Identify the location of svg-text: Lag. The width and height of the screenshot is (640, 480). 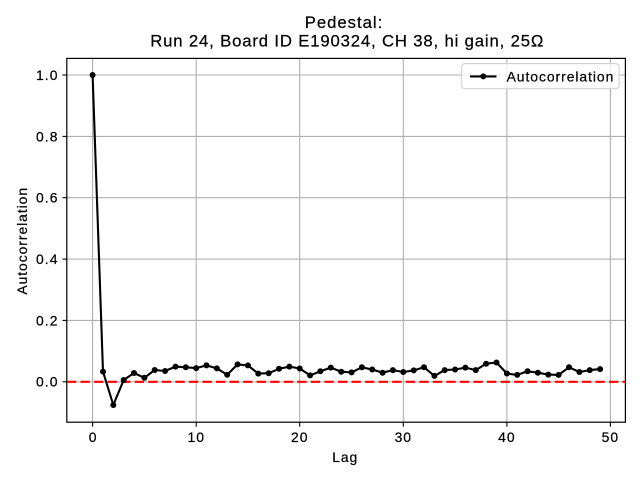
(345, 457).